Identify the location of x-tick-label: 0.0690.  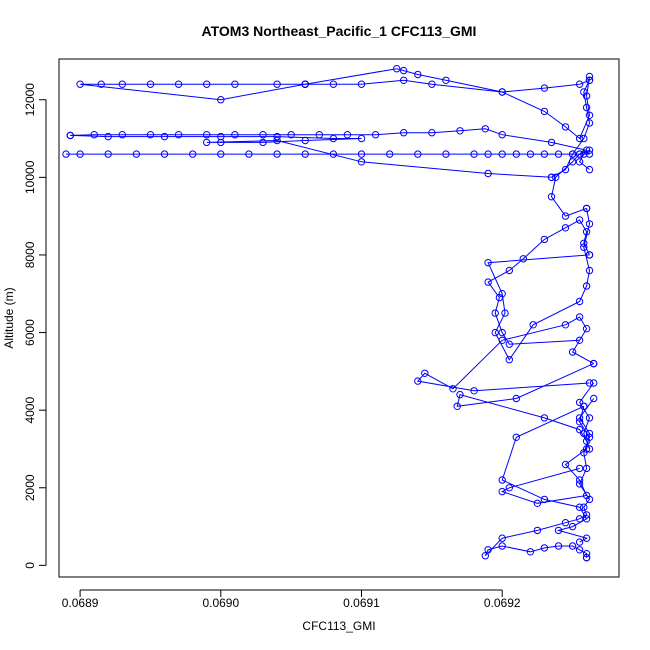
(220, 603).